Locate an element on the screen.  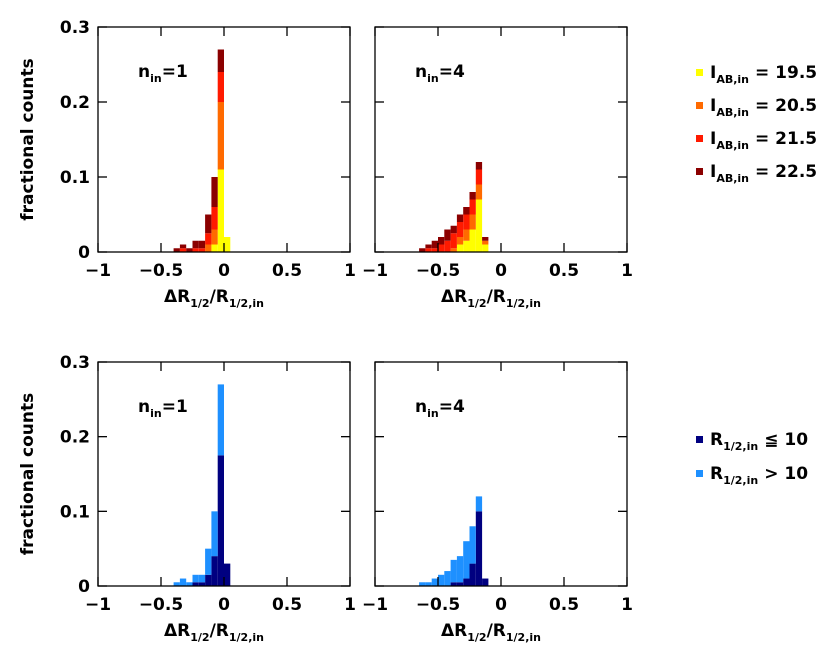
panel-annotation: nin=4 is located at coordinates (440, 408).